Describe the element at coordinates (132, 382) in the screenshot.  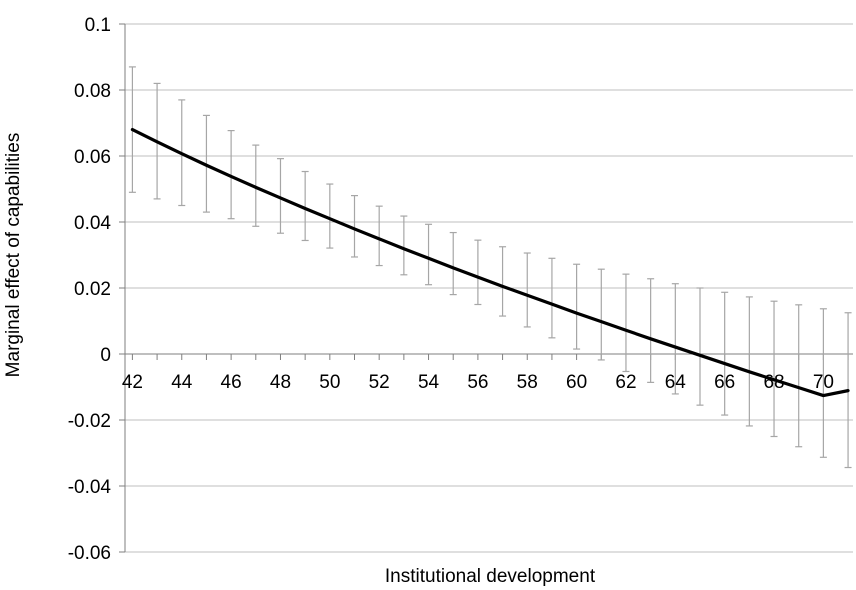
I see `x-tick-label: 42` at that location.